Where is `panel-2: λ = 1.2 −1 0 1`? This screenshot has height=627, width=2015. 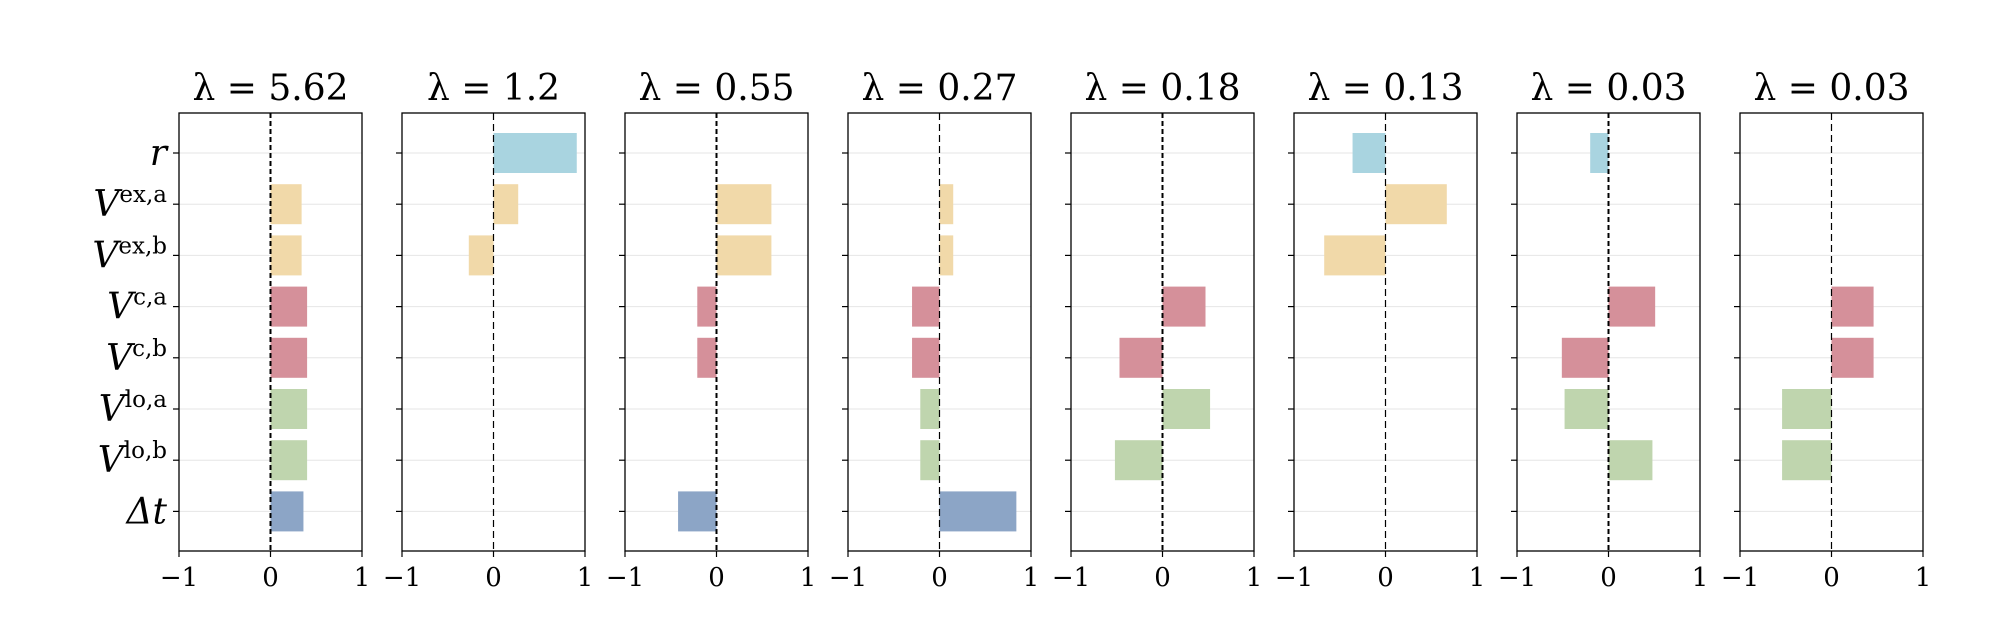 panel-2: λ = 1.2 −1 0 1 is located at coordinates (488, 330).